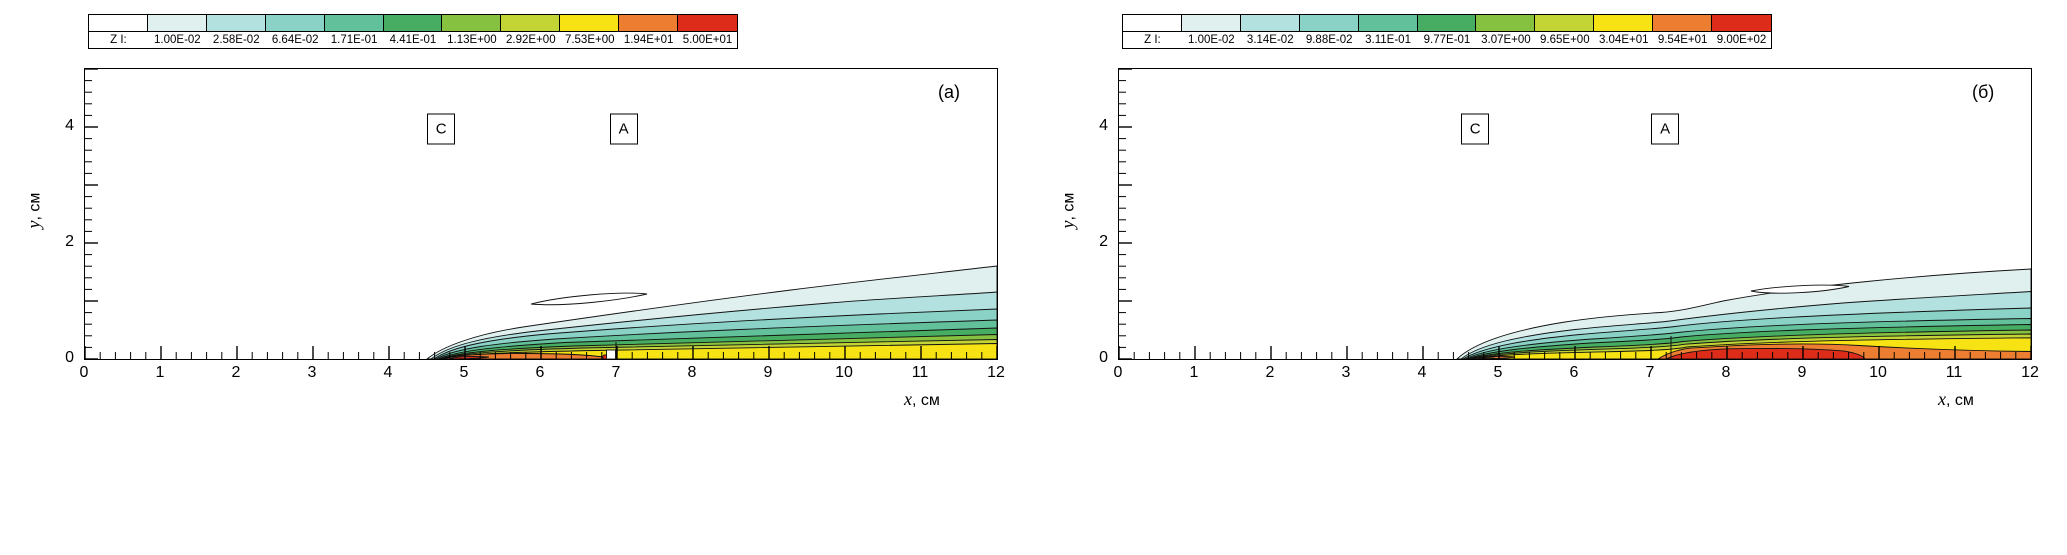 The image size is (2067, 555). Describe the element at coordinates (1741, 40) in the screenshot. I see `legend-label: 9.00E+02` at that location.